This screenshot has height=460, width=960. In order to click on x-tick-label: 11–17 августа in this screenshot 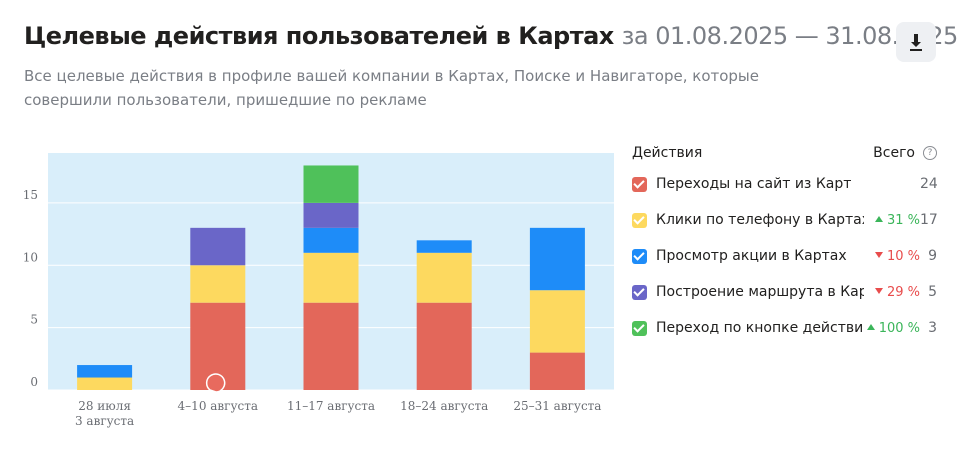, I will do `click(331, 406)`.